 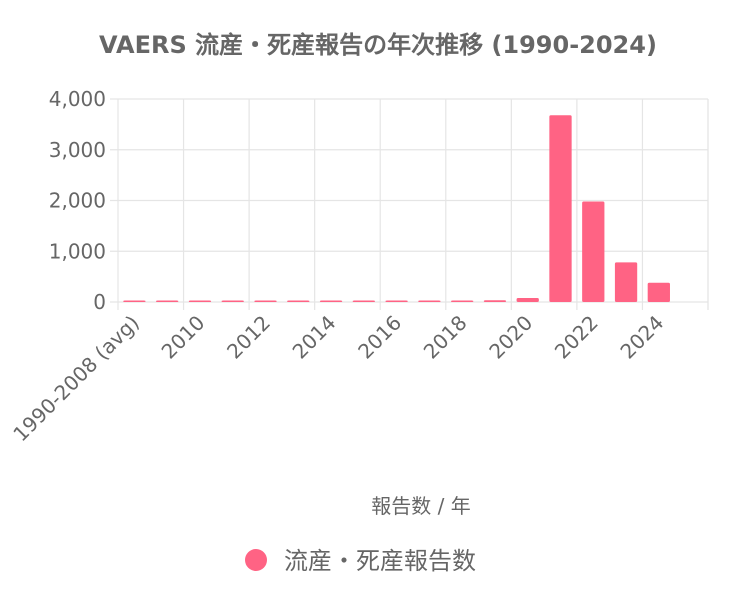 I want to click on y-tick-label: 4,000, so click(x=77, y=99).